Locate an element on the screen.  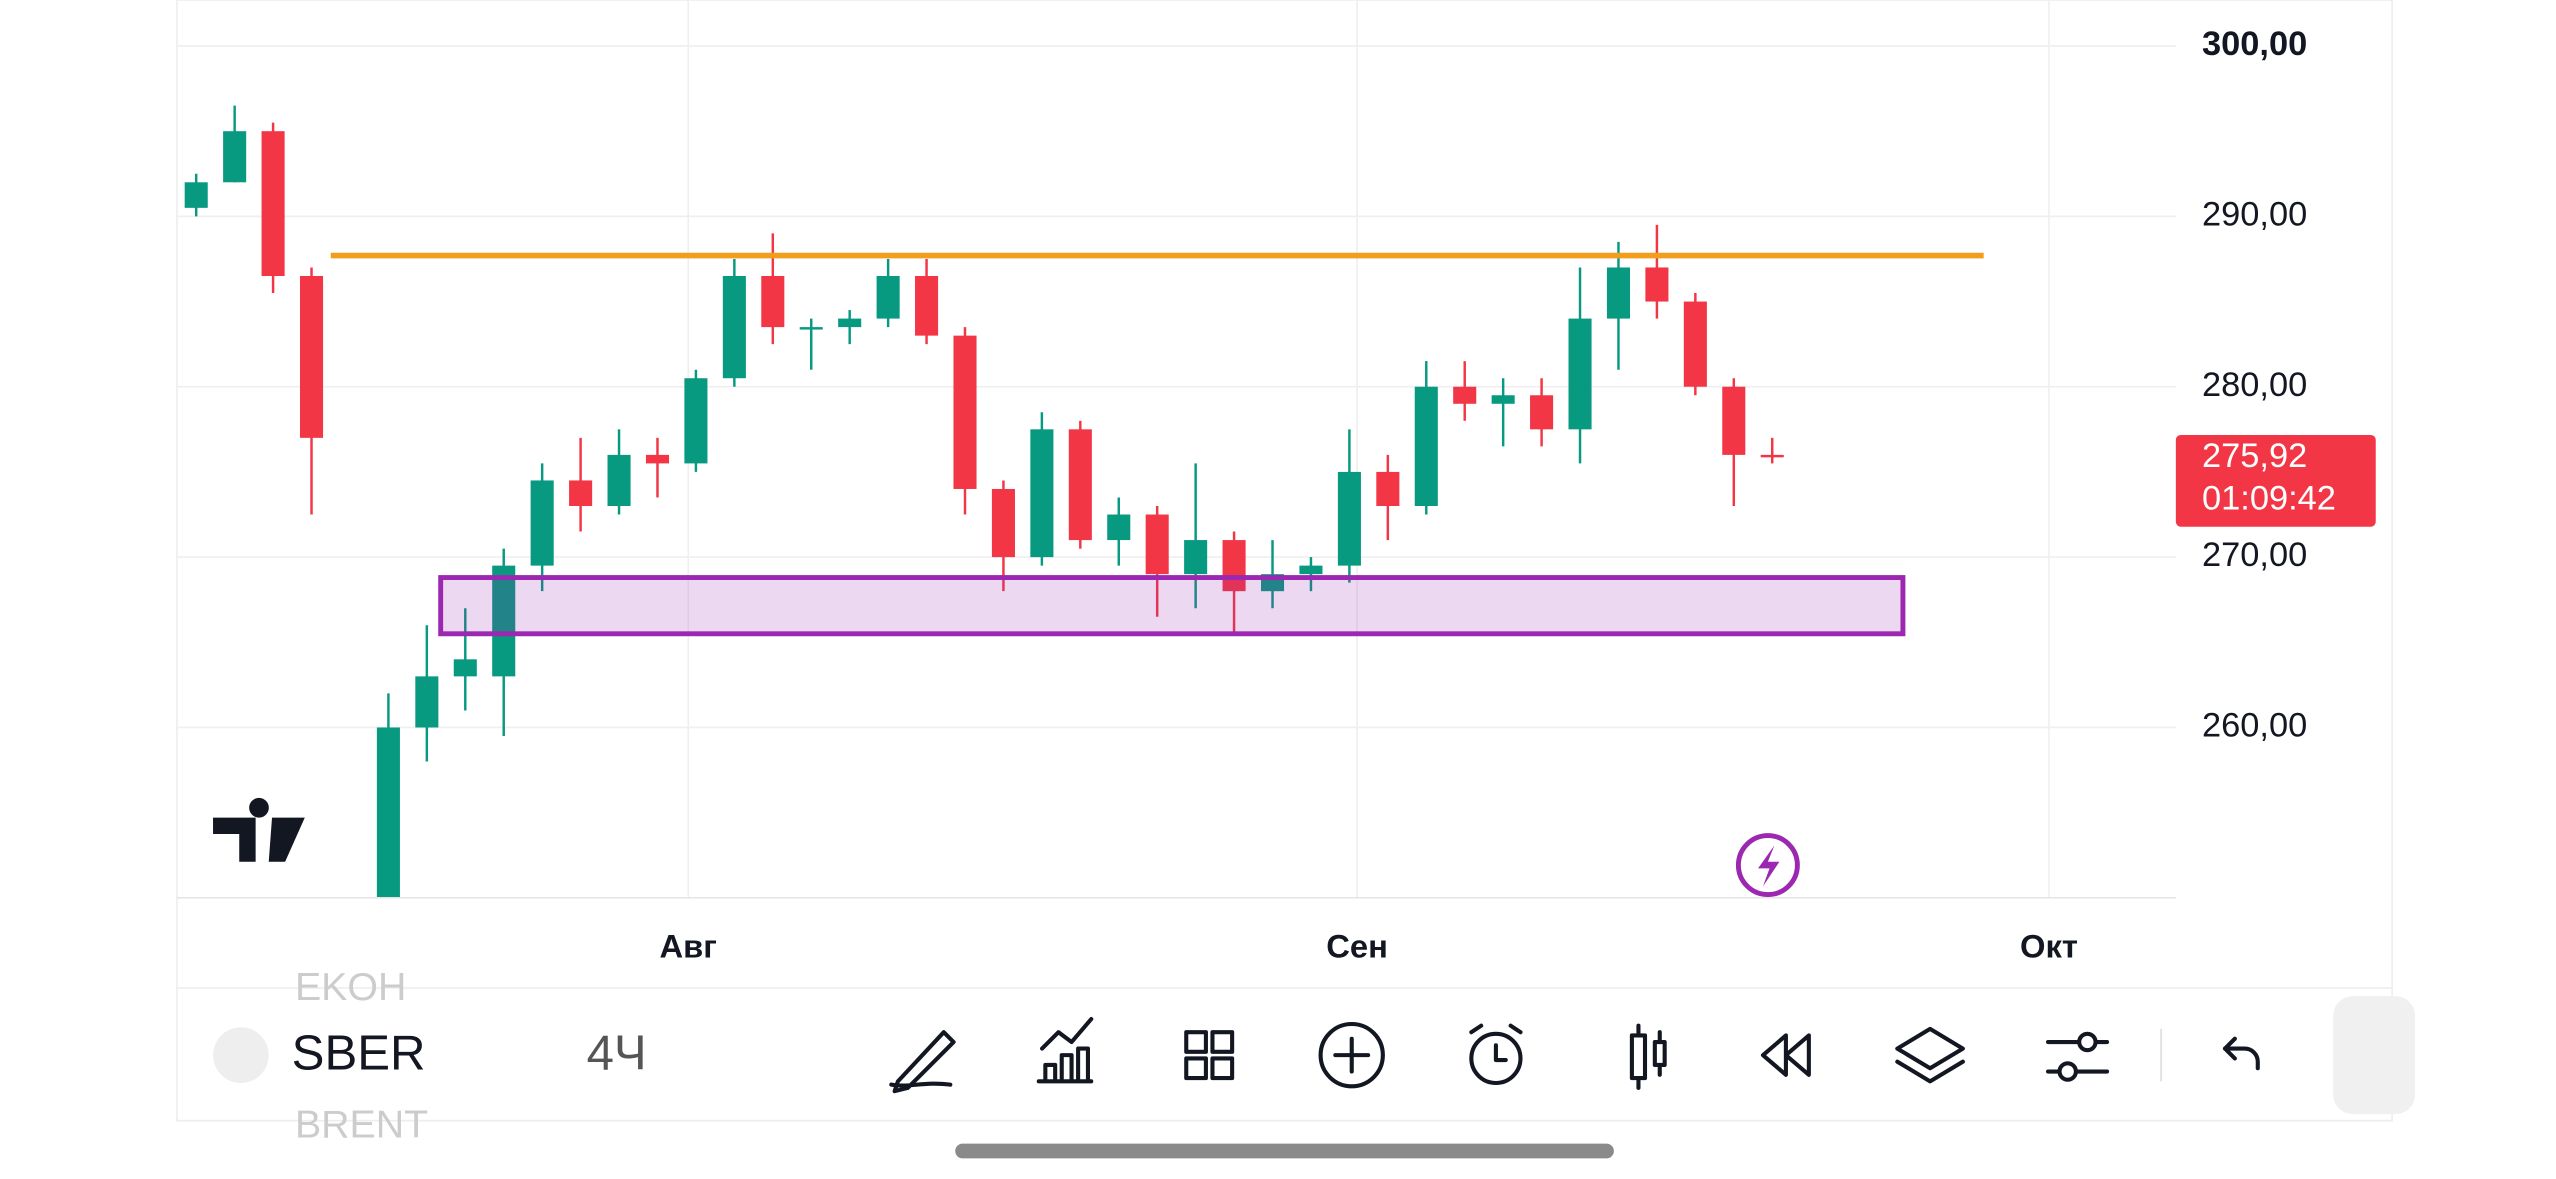
y-tick-label: 290,00 is located at coordinates (2254, 214).